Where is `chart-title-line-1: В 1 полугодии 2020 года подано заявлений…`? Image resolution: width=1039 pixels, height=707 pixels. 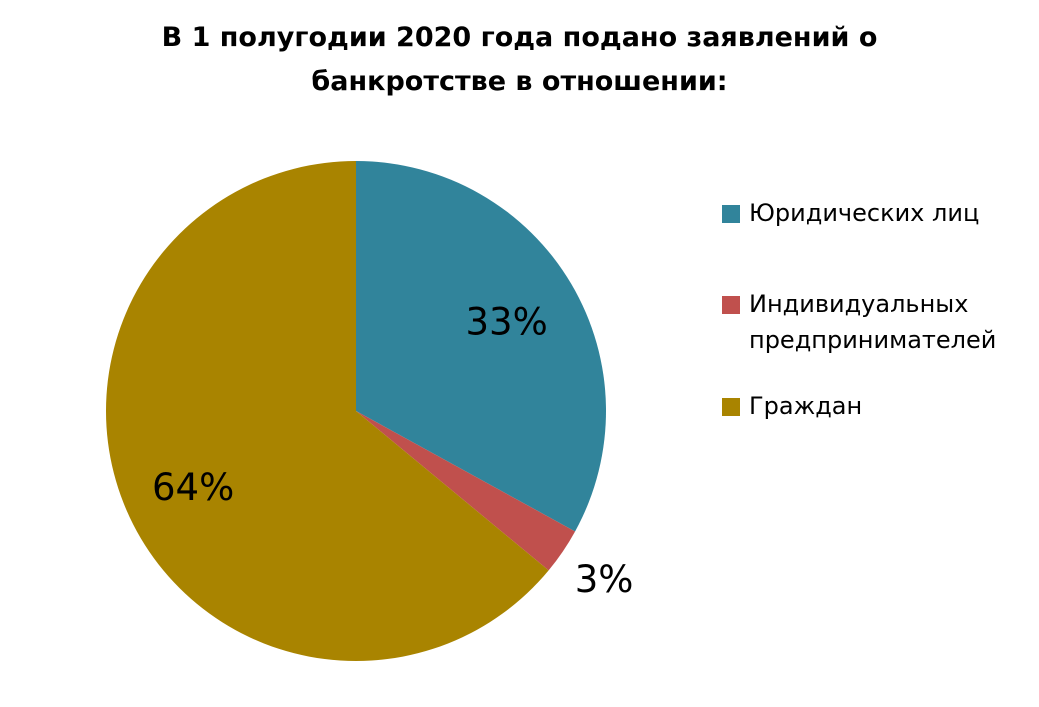
chart-title-line-1: В 1 полугодии 2020 года подано заявлений… is located at coordinates (519, 37).